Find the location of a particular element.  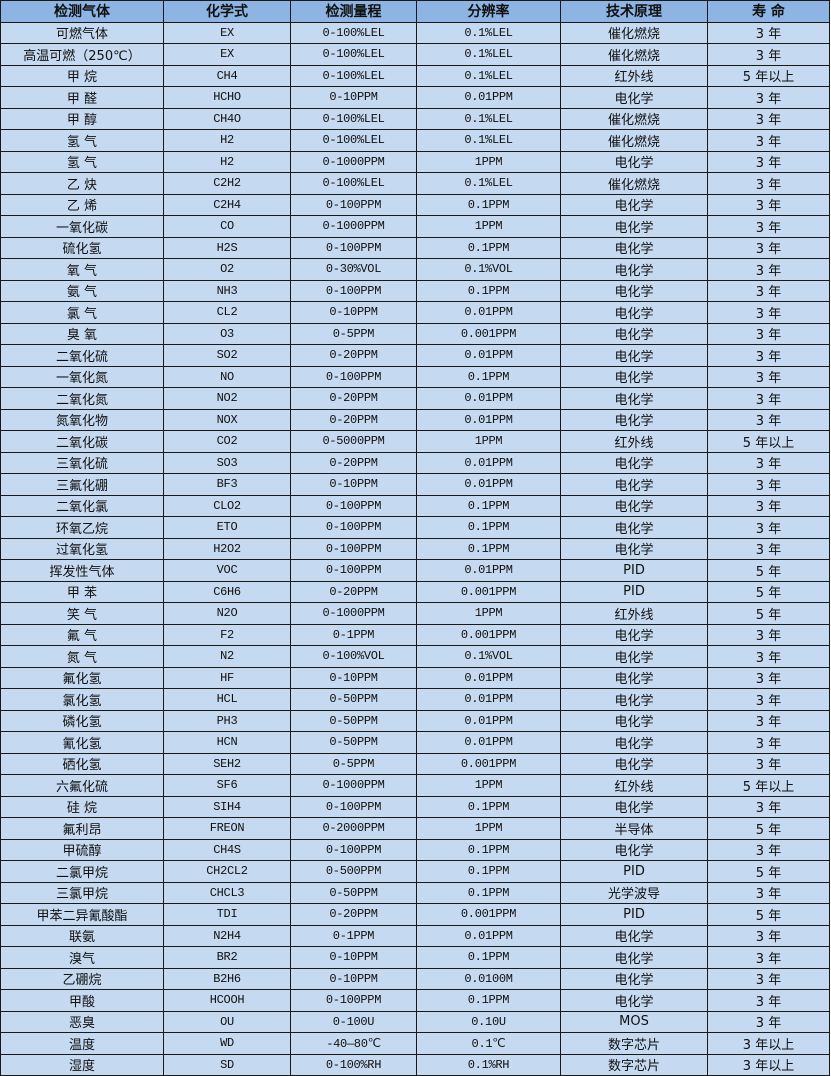

table-row: 臭 氧 O3 0-5PPM 0.001PPM 电化学 3 年 is located at coordinates (415, 333).